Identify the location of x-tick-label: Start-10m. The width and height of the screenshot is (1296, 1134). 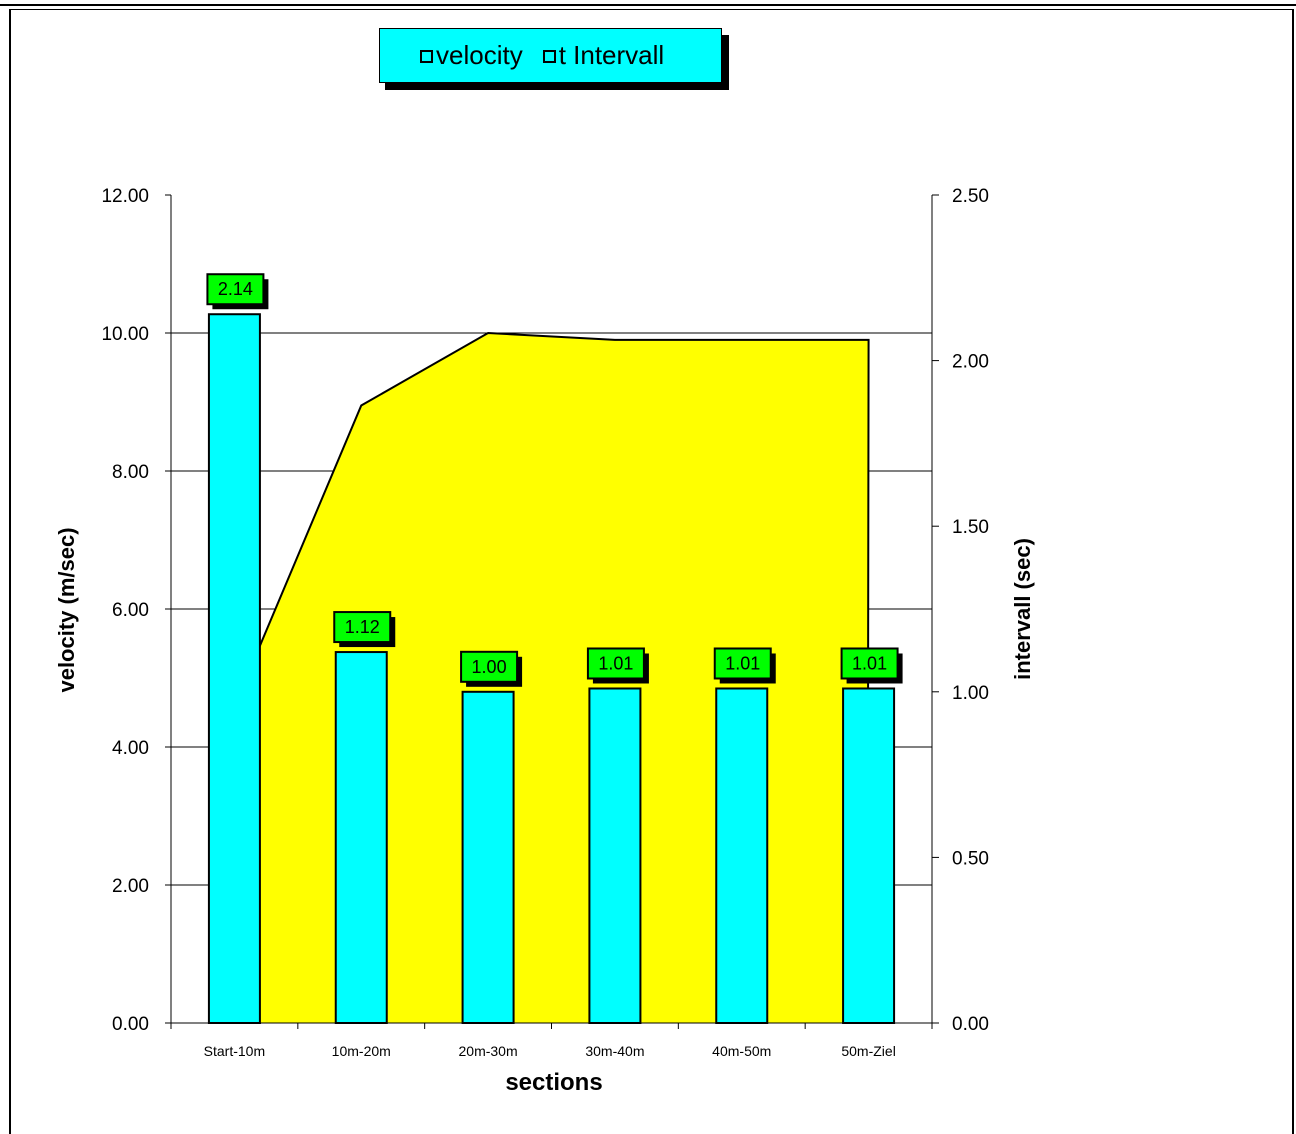
(234, 1051).